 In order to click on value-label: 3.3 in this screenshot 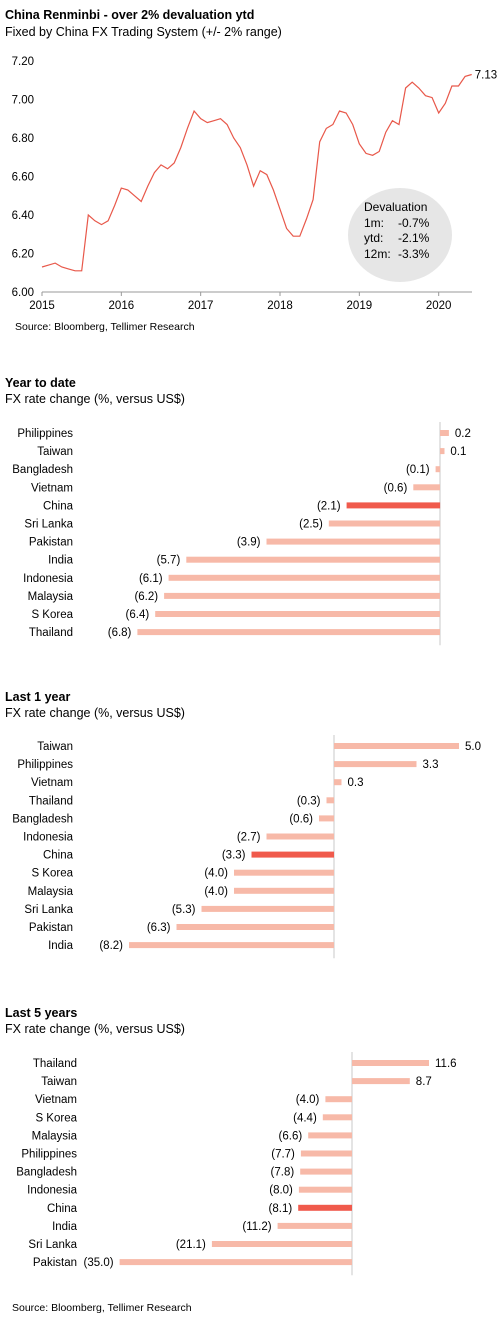, I will do `click(431, 765)`.